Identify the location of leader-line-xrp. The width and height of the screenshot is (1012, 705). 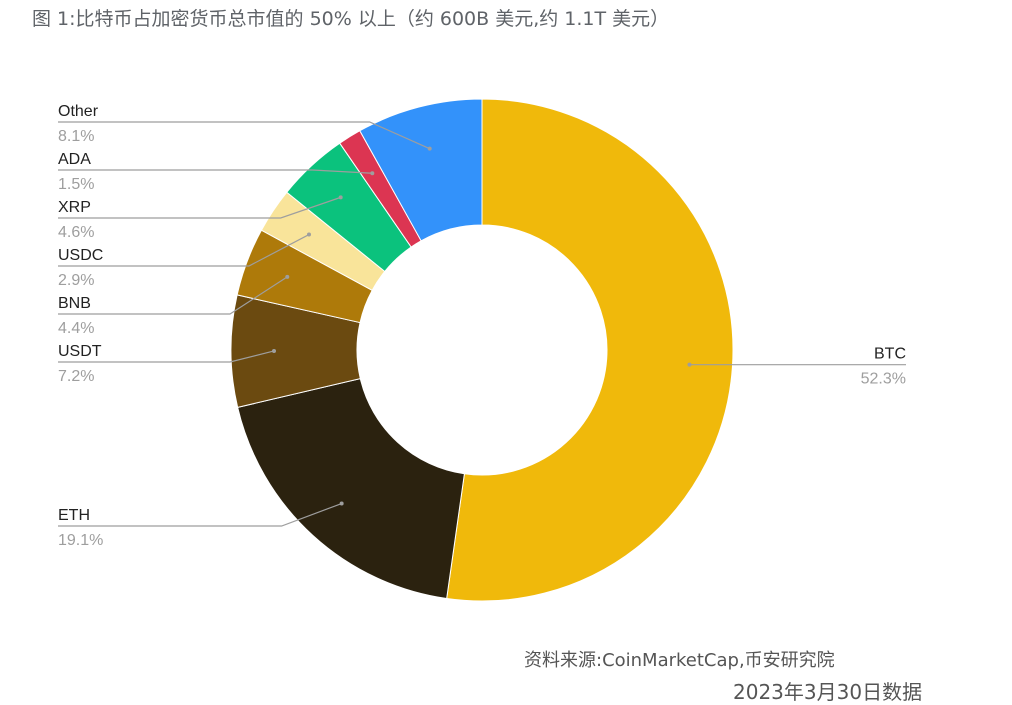
(199, 207).